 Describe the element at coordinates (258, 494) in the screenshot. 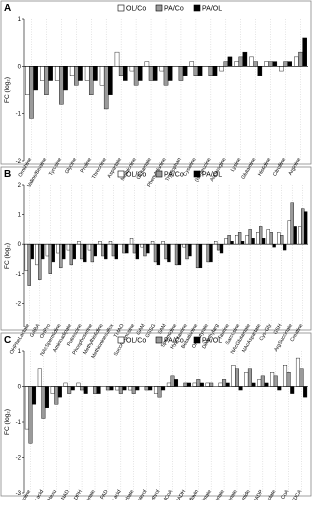

I see `x-tick-label: NADP` at that location.